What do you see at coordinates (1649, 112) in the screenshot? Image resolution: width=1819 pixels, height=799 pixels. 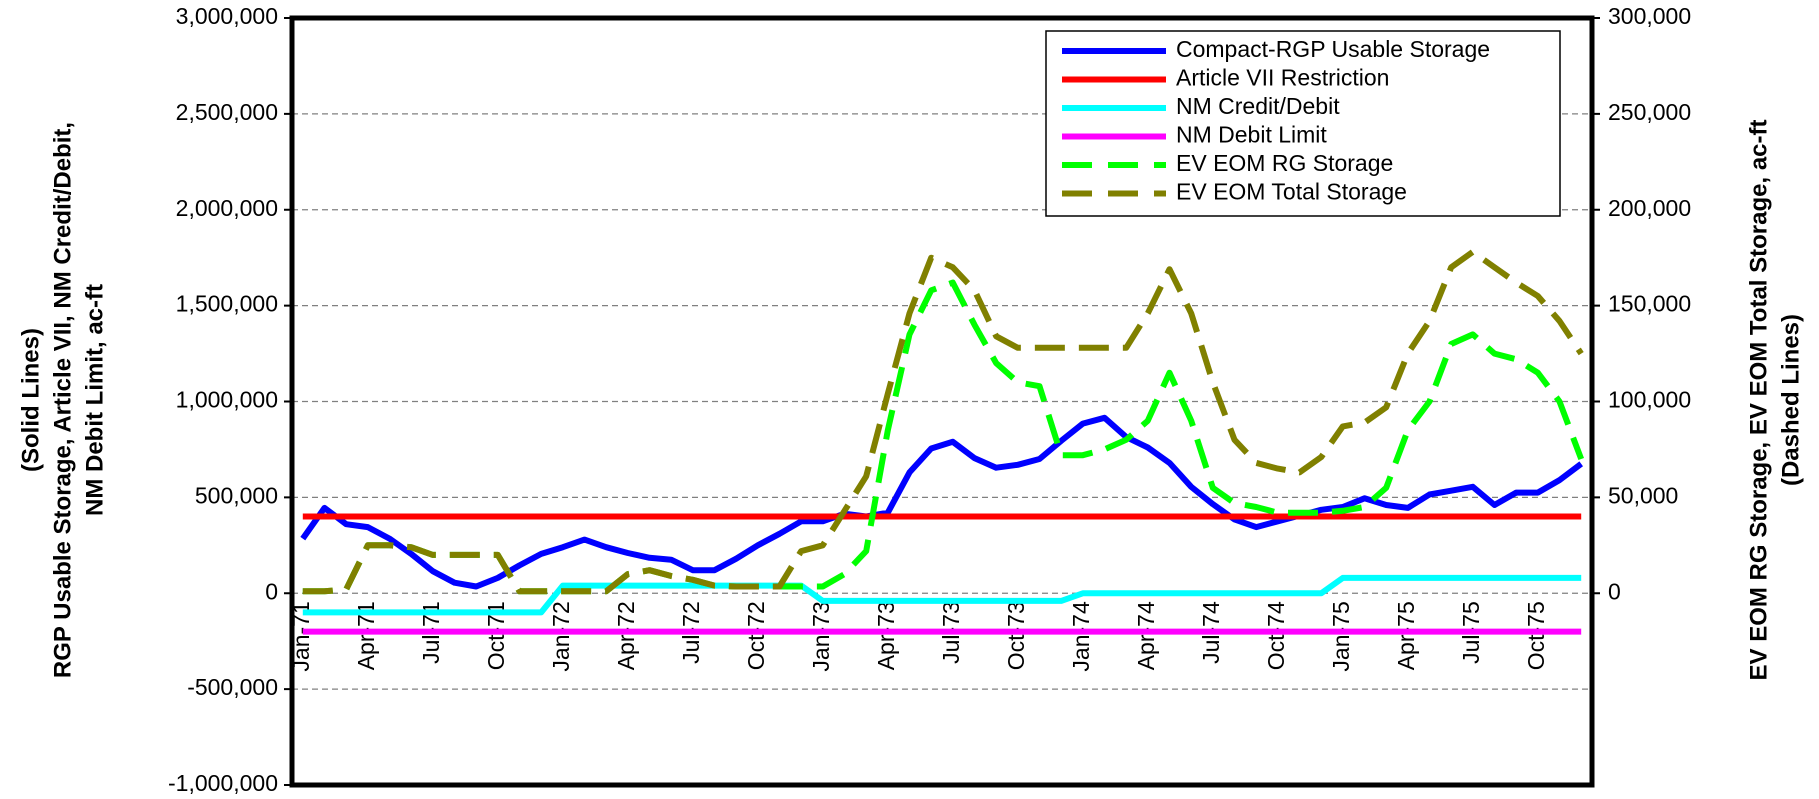 I see `y2-tick-label: 250,000` at bounding box center [1649, 112].